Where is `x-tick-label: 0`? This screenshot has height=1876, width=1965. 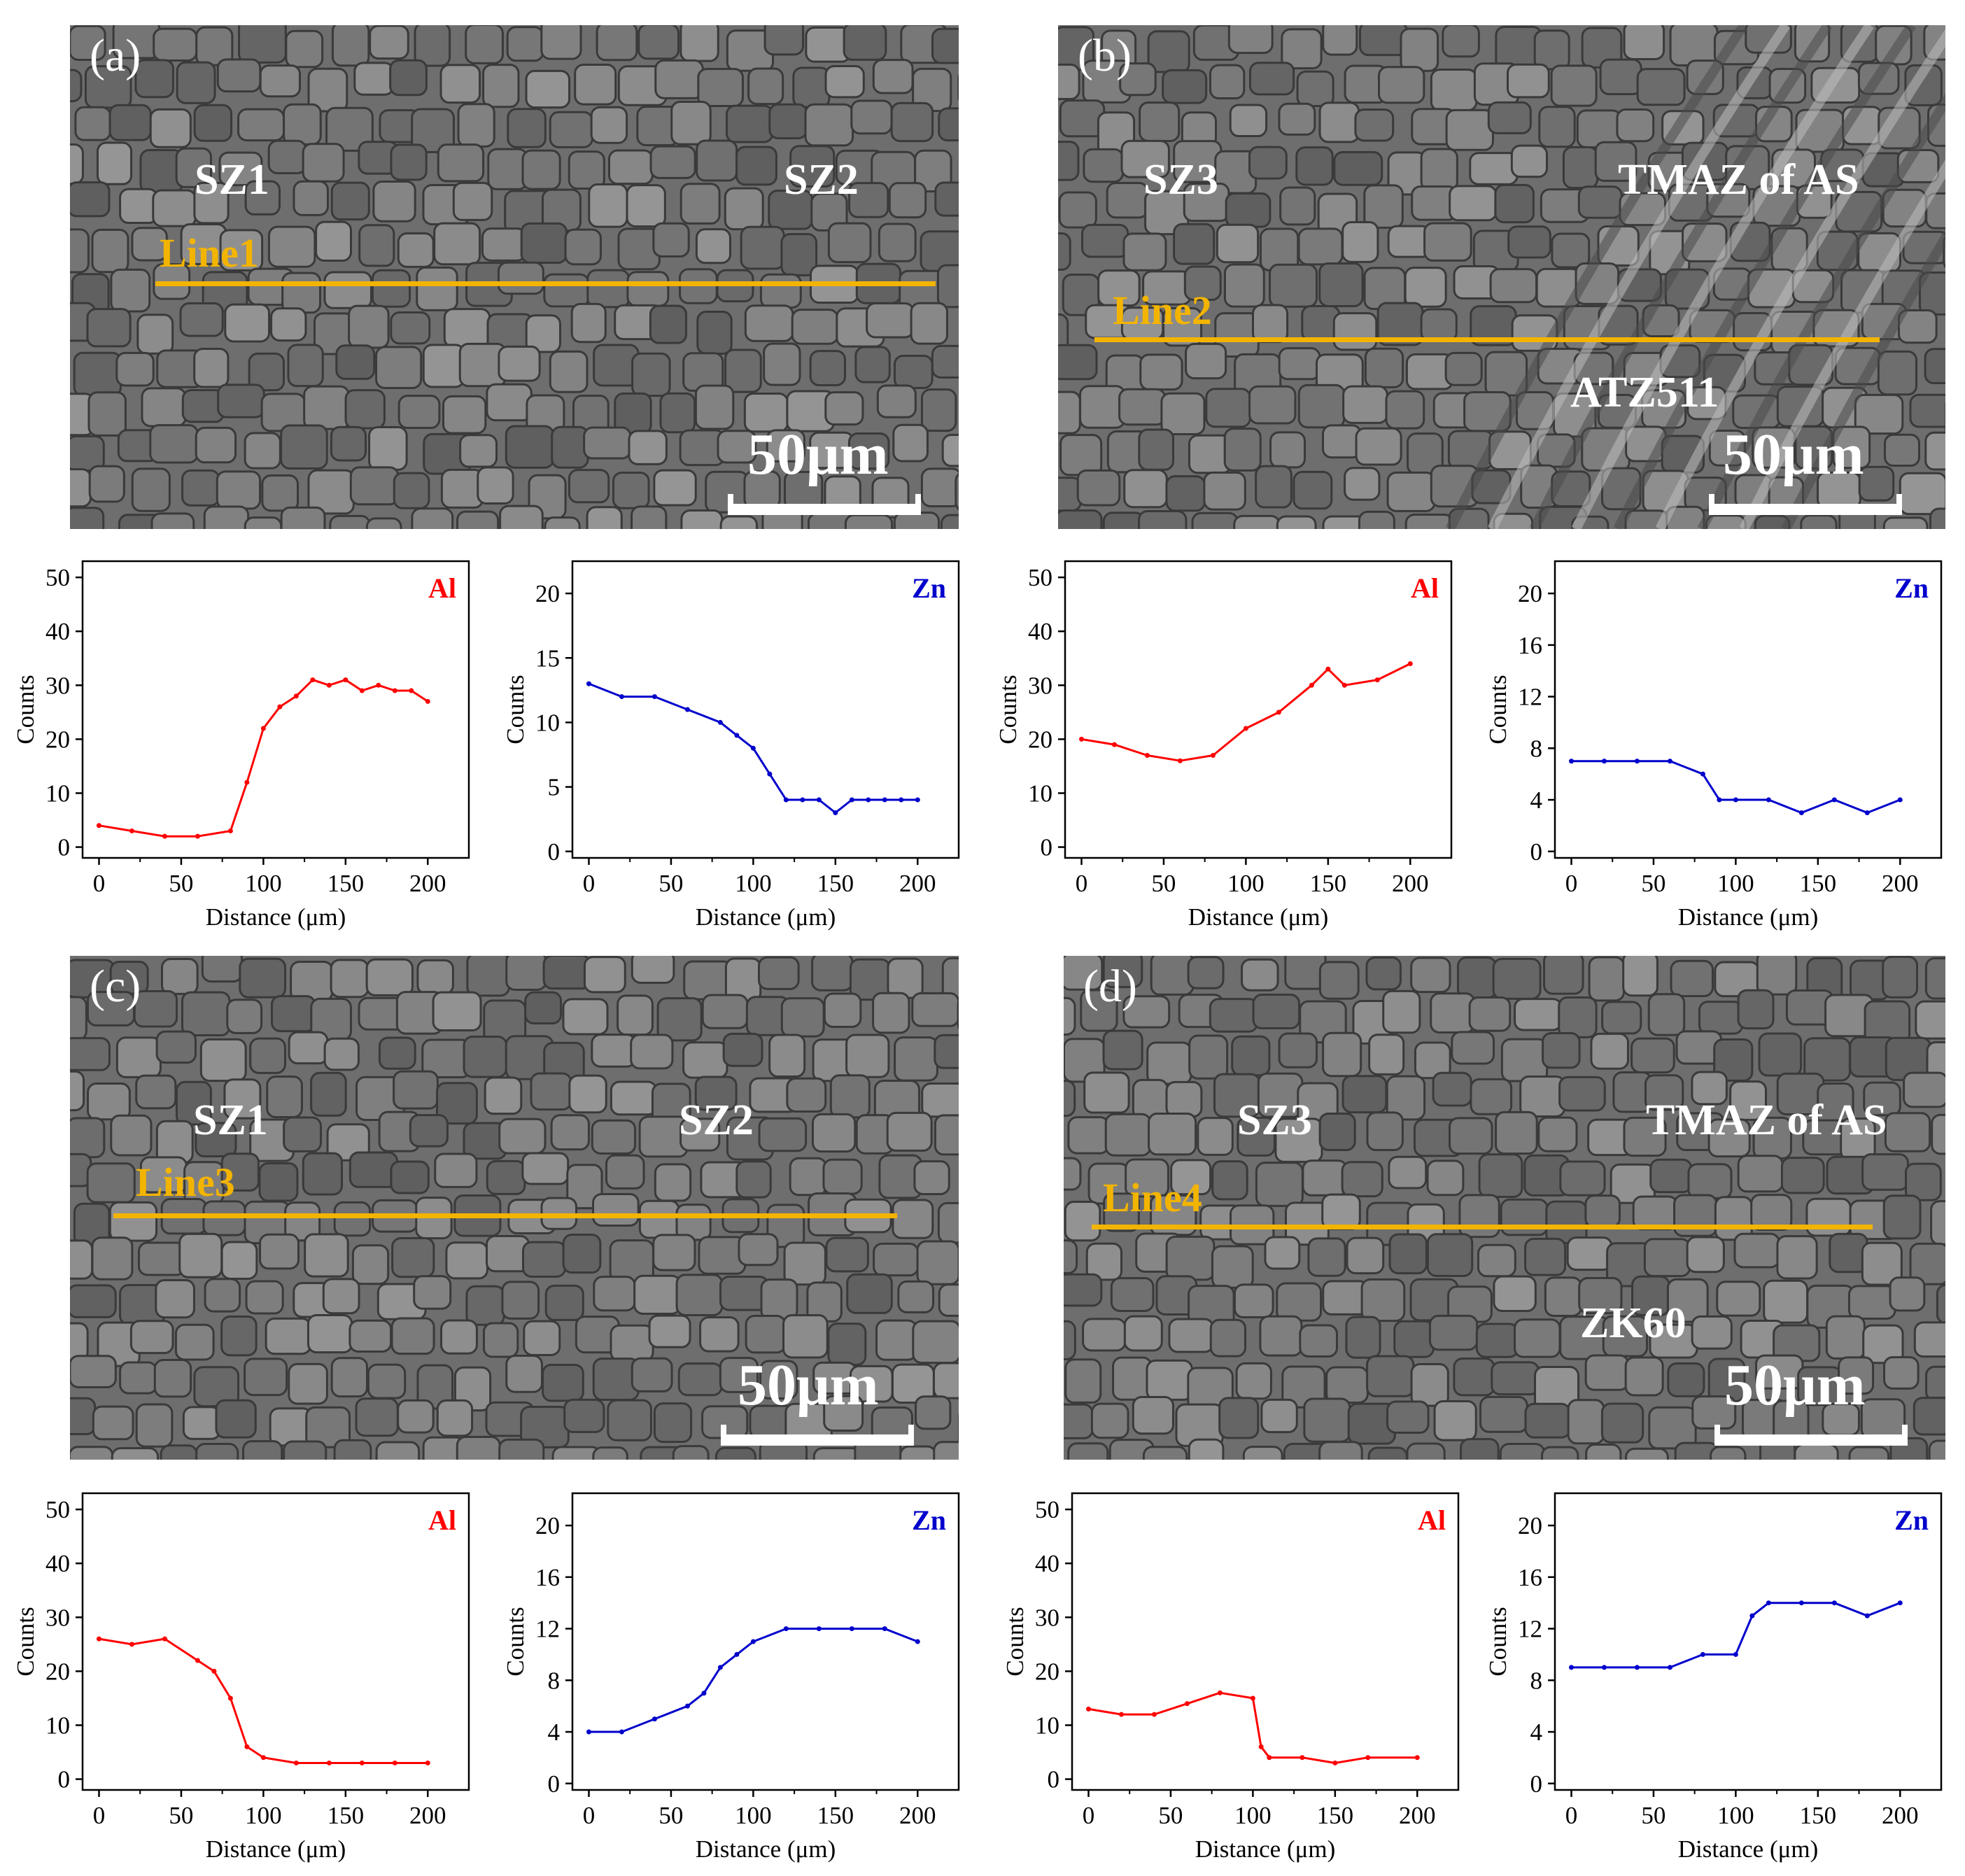
x-tick-label: 0 is located at coordinates (1571, 884).